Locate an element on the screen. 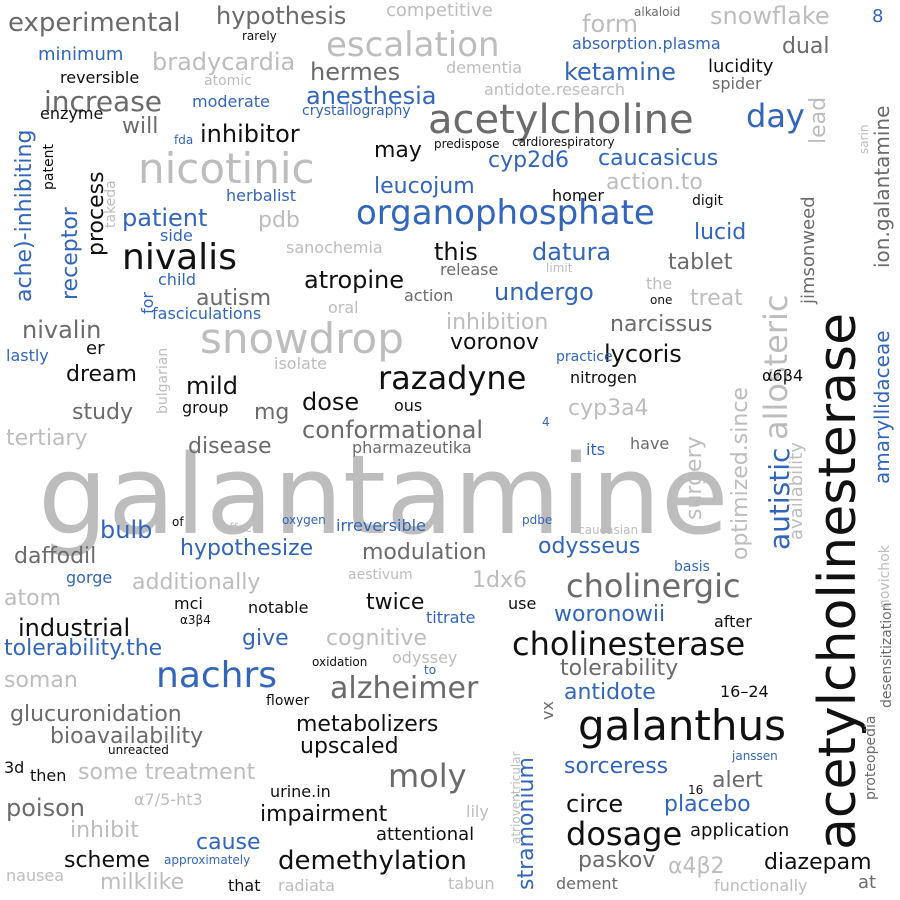  cloud-word: dual is located at coordinates (806, 46).